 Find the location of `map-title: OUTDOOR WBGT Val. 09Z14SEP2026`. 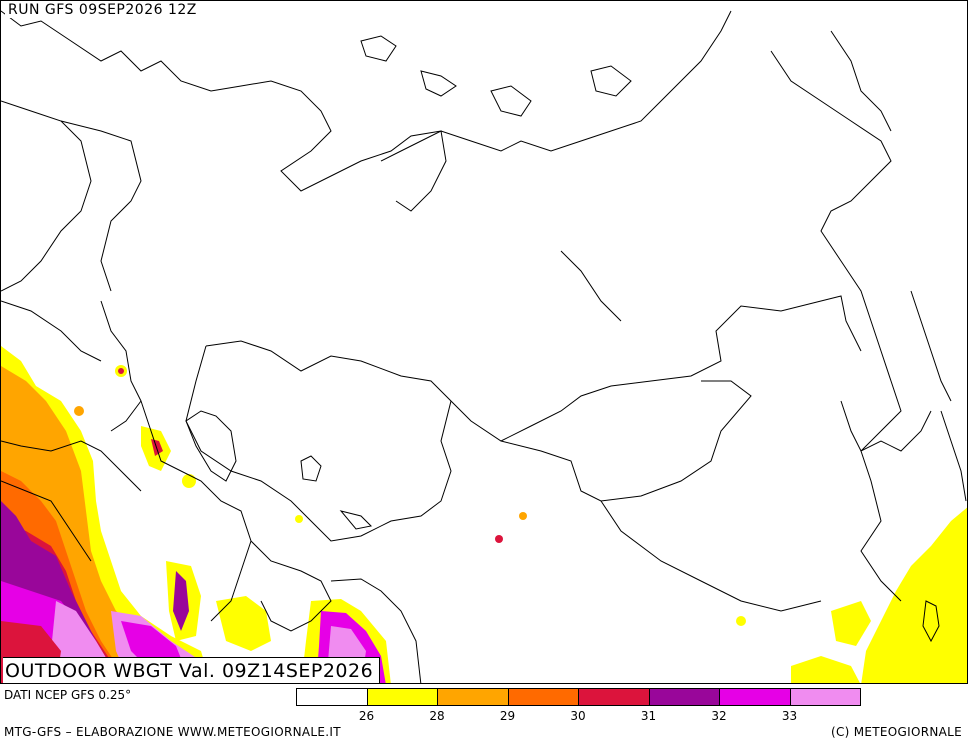

map-title: OUTDOOR WBGT Val. 09Z14SEP2026 is located at coordinates (192, 670).